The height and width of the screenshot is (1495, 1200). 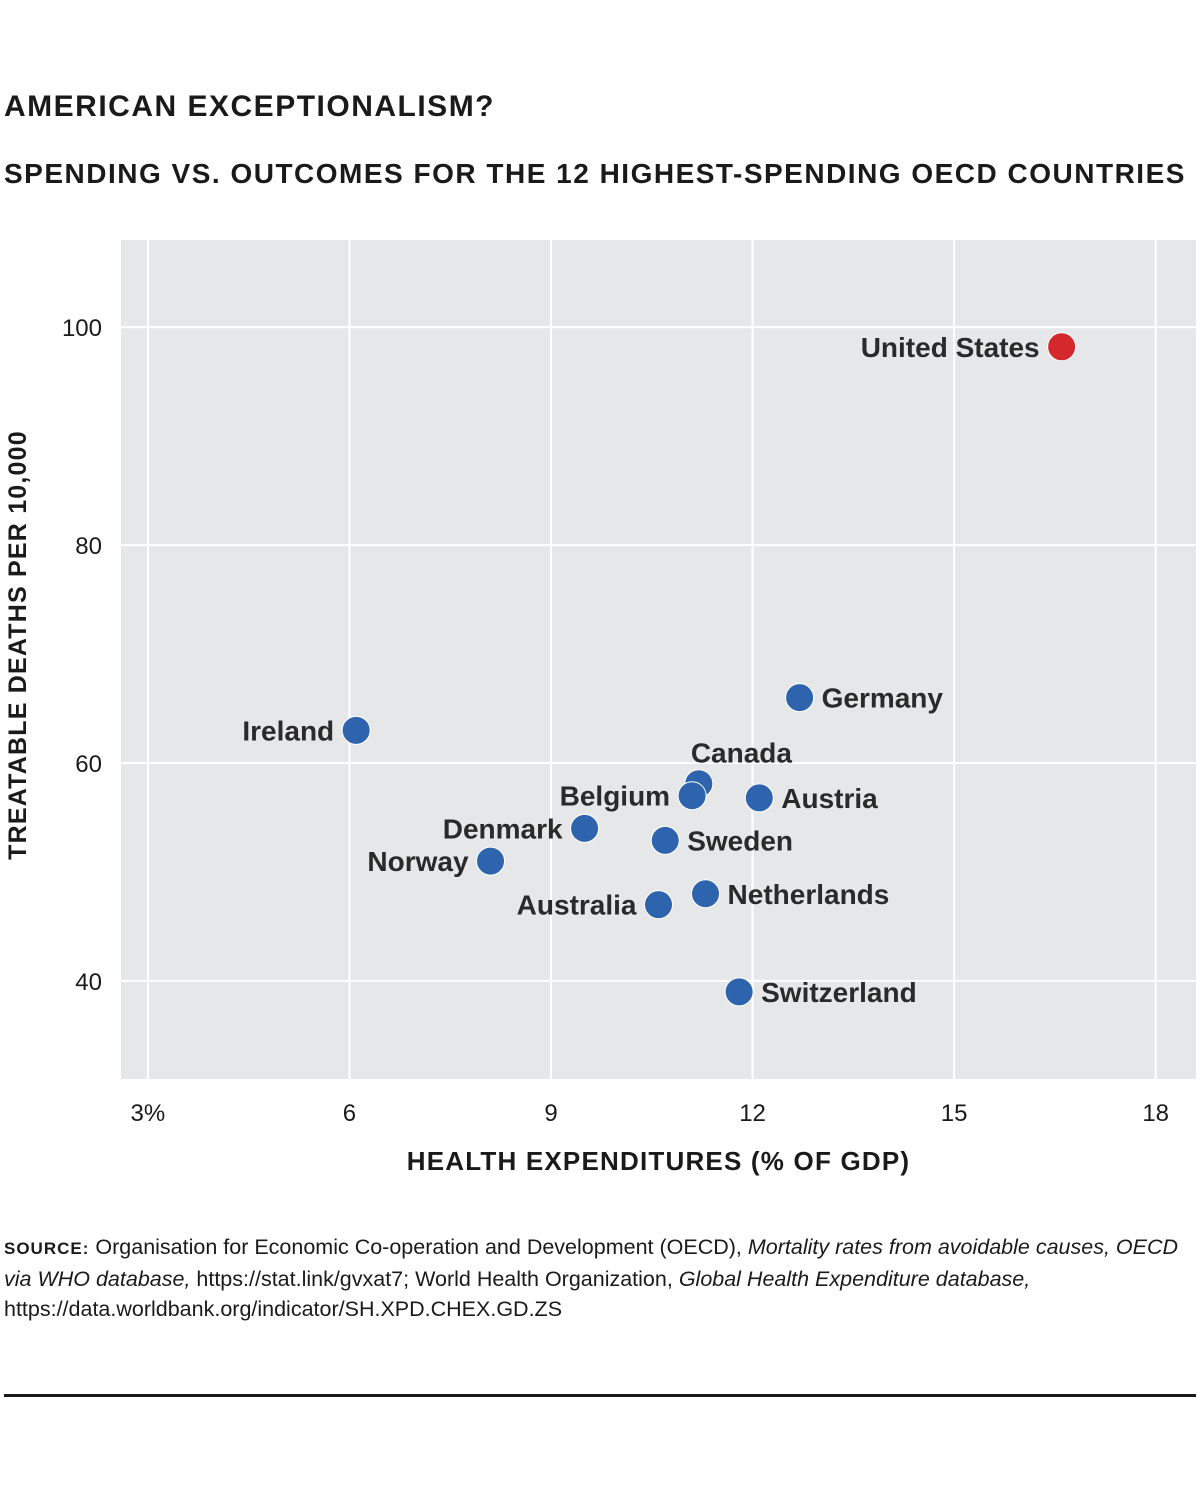 What do you see at coordinates (809, 894) in the screenshot?
I see `data-label: Netherlands` at bounding box center [809, 894].